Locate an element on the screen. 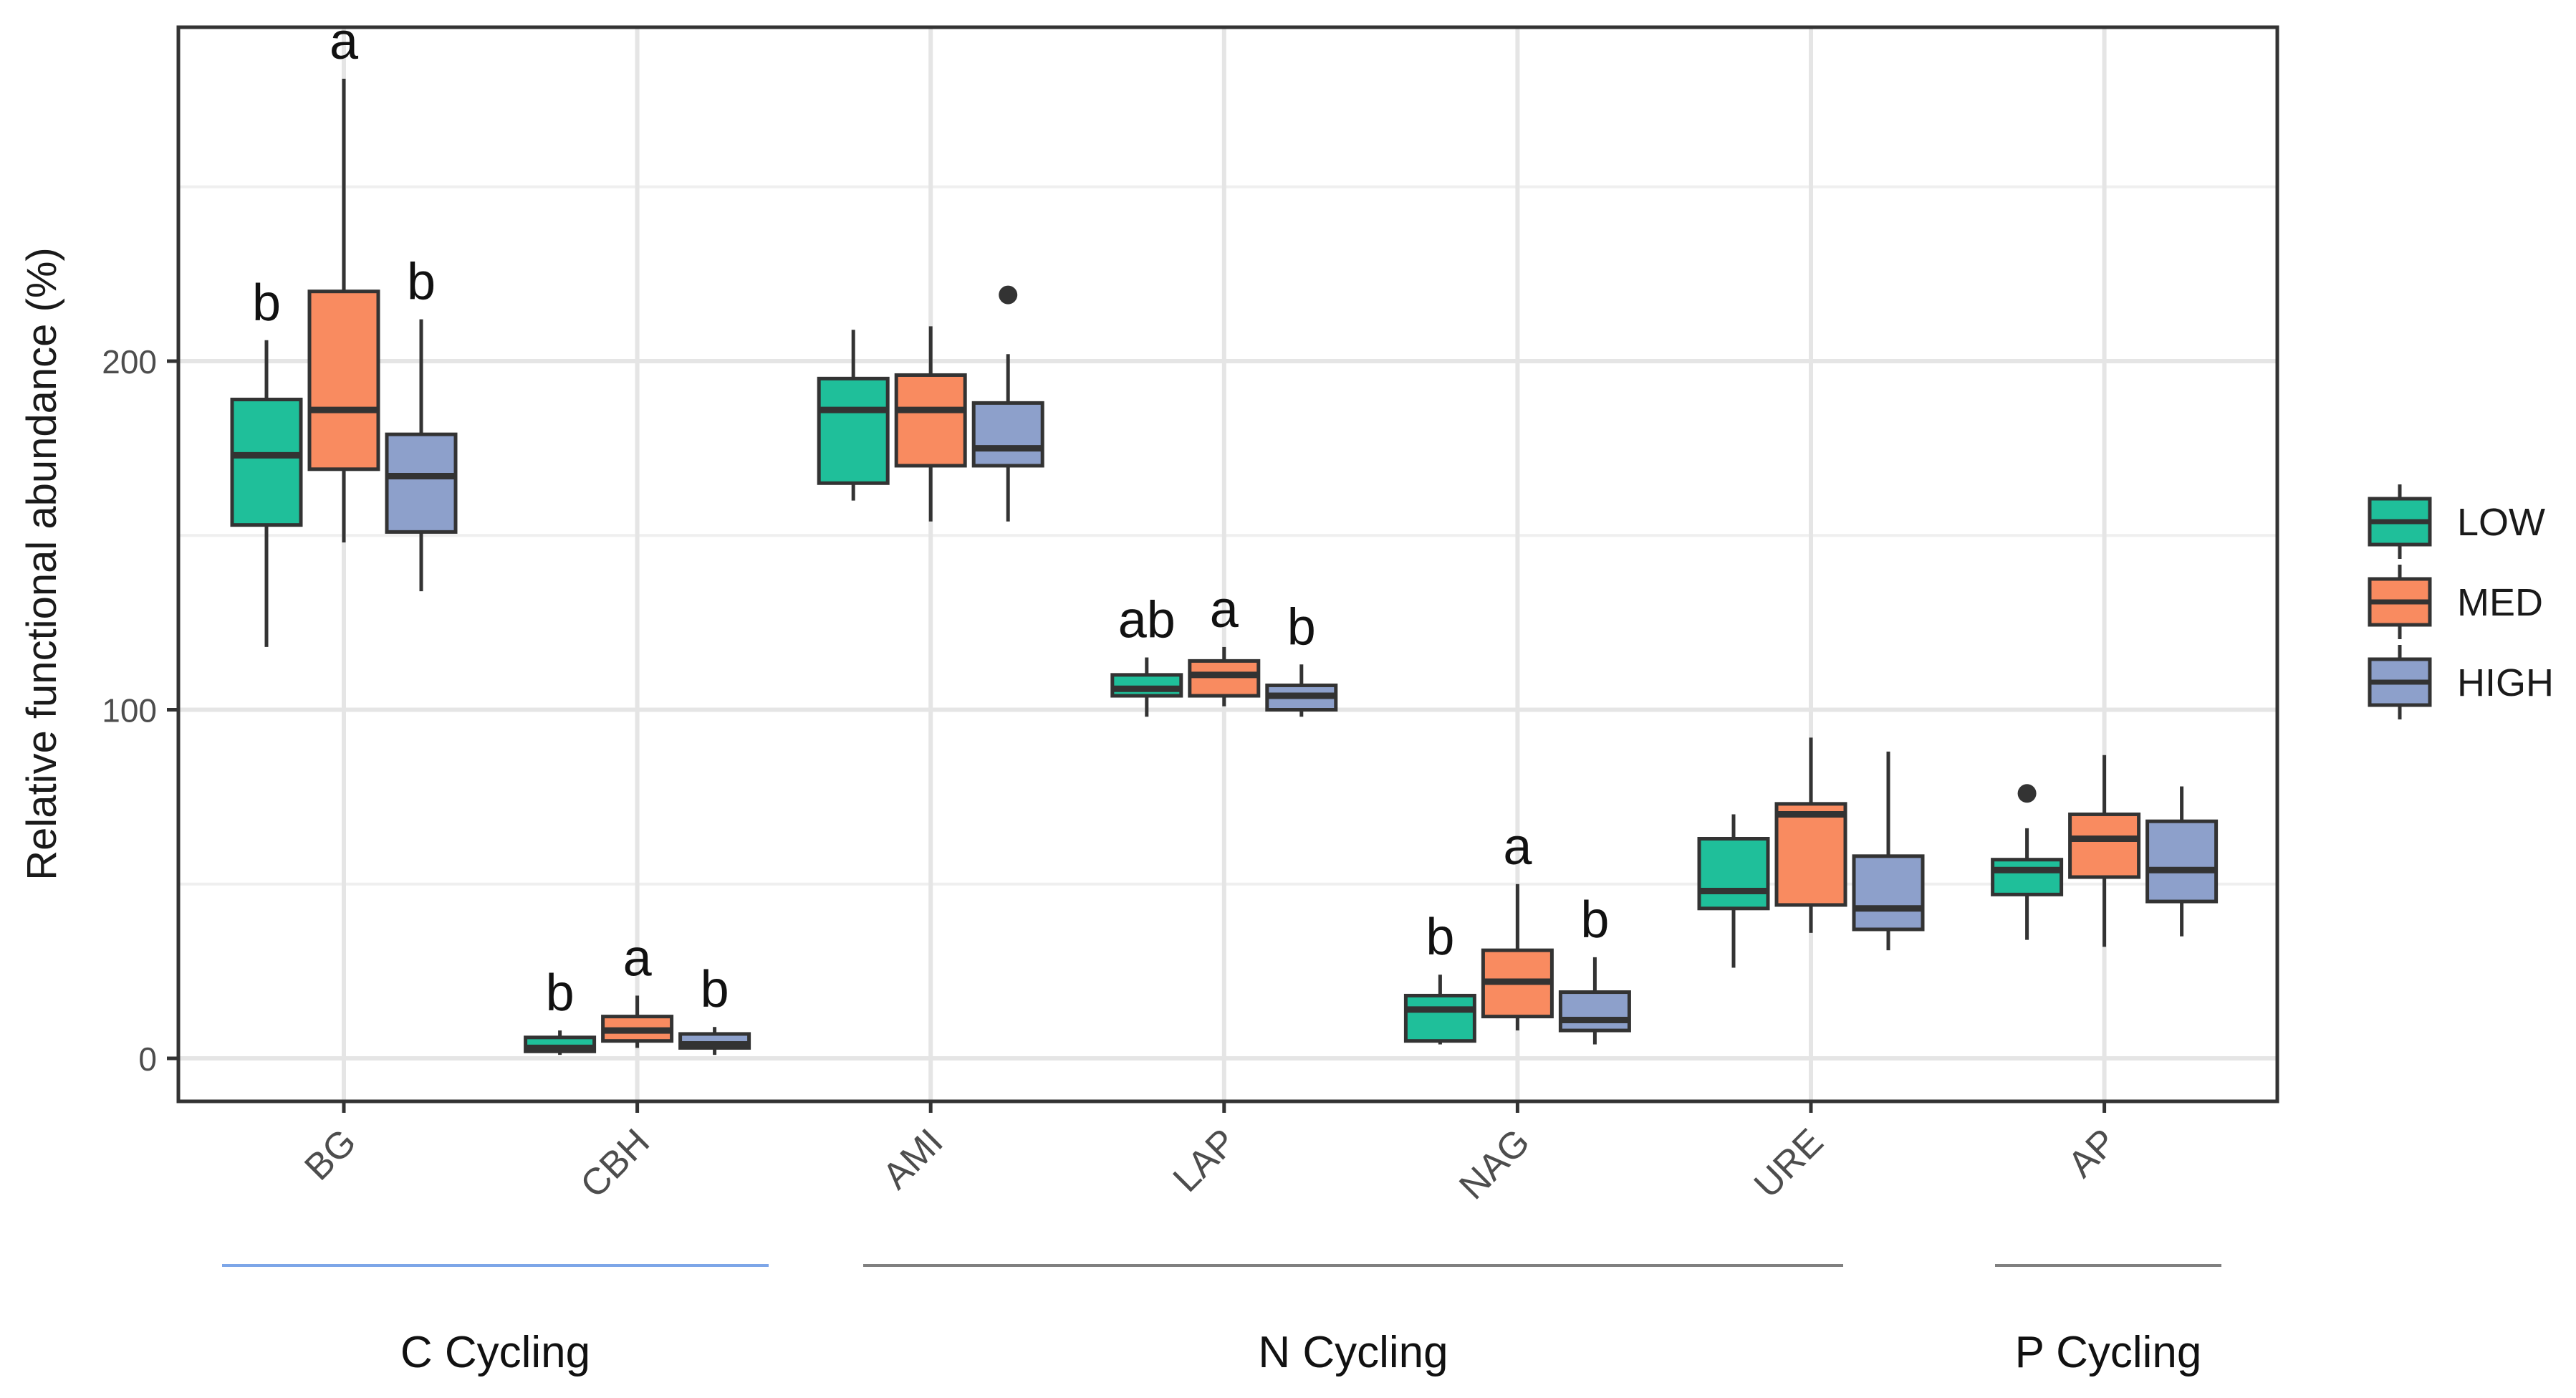 Image resolution: width=2576 pixels, height=1398 pixels. y-axis: 0 100 200 is located at coordinates (140, 710).